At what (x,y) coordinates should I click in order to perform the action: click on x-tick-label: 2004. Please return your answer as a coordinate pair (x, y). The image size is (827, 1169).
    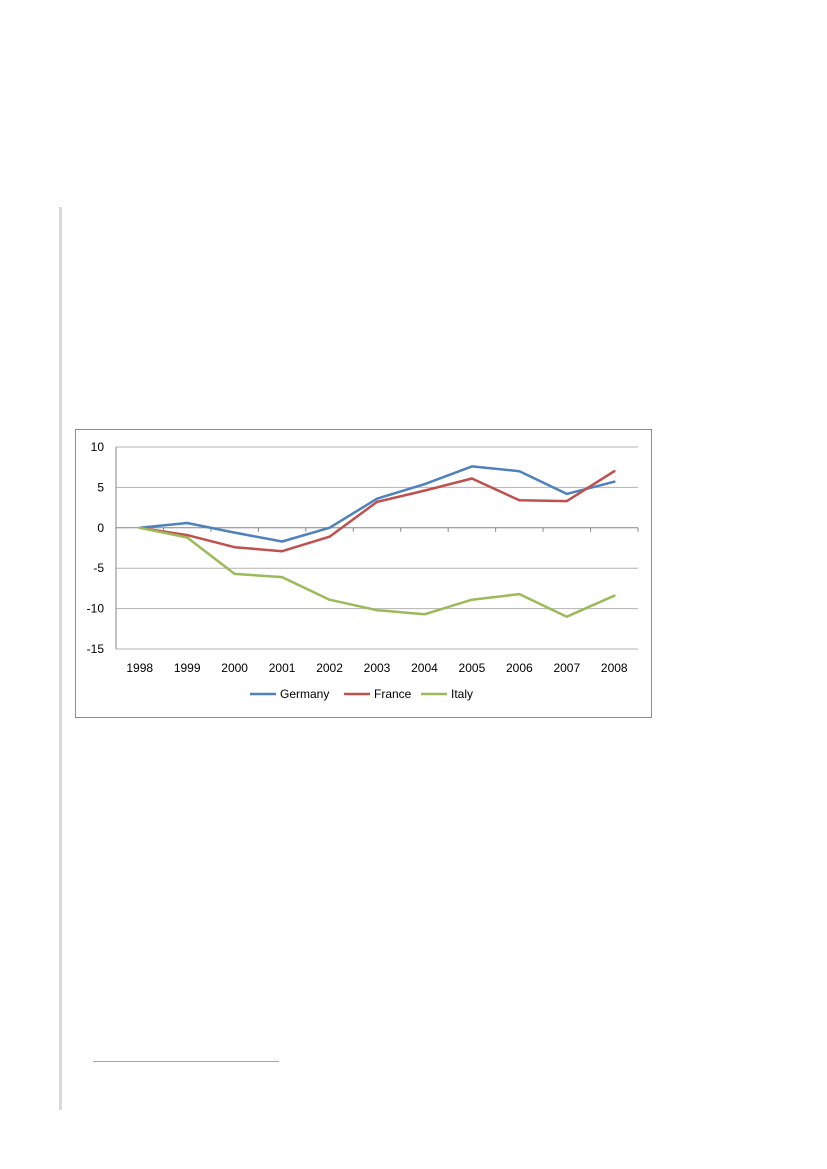
    Looking at the image, I should click on (424, 668).